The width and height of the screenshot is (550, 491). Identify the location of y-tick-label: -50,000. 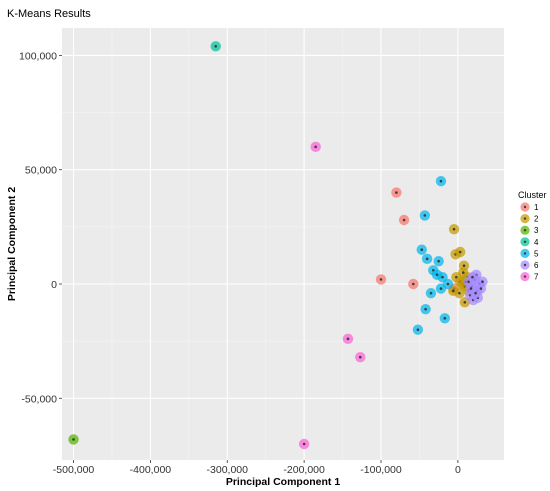
(39, 399).